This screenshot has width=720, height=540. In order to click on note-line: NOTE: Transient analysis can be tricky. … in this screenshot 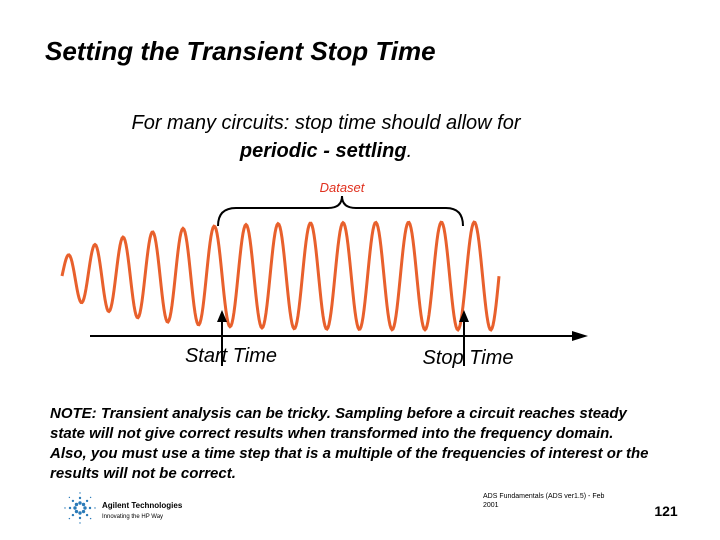, I will do `click(339, 413)`.